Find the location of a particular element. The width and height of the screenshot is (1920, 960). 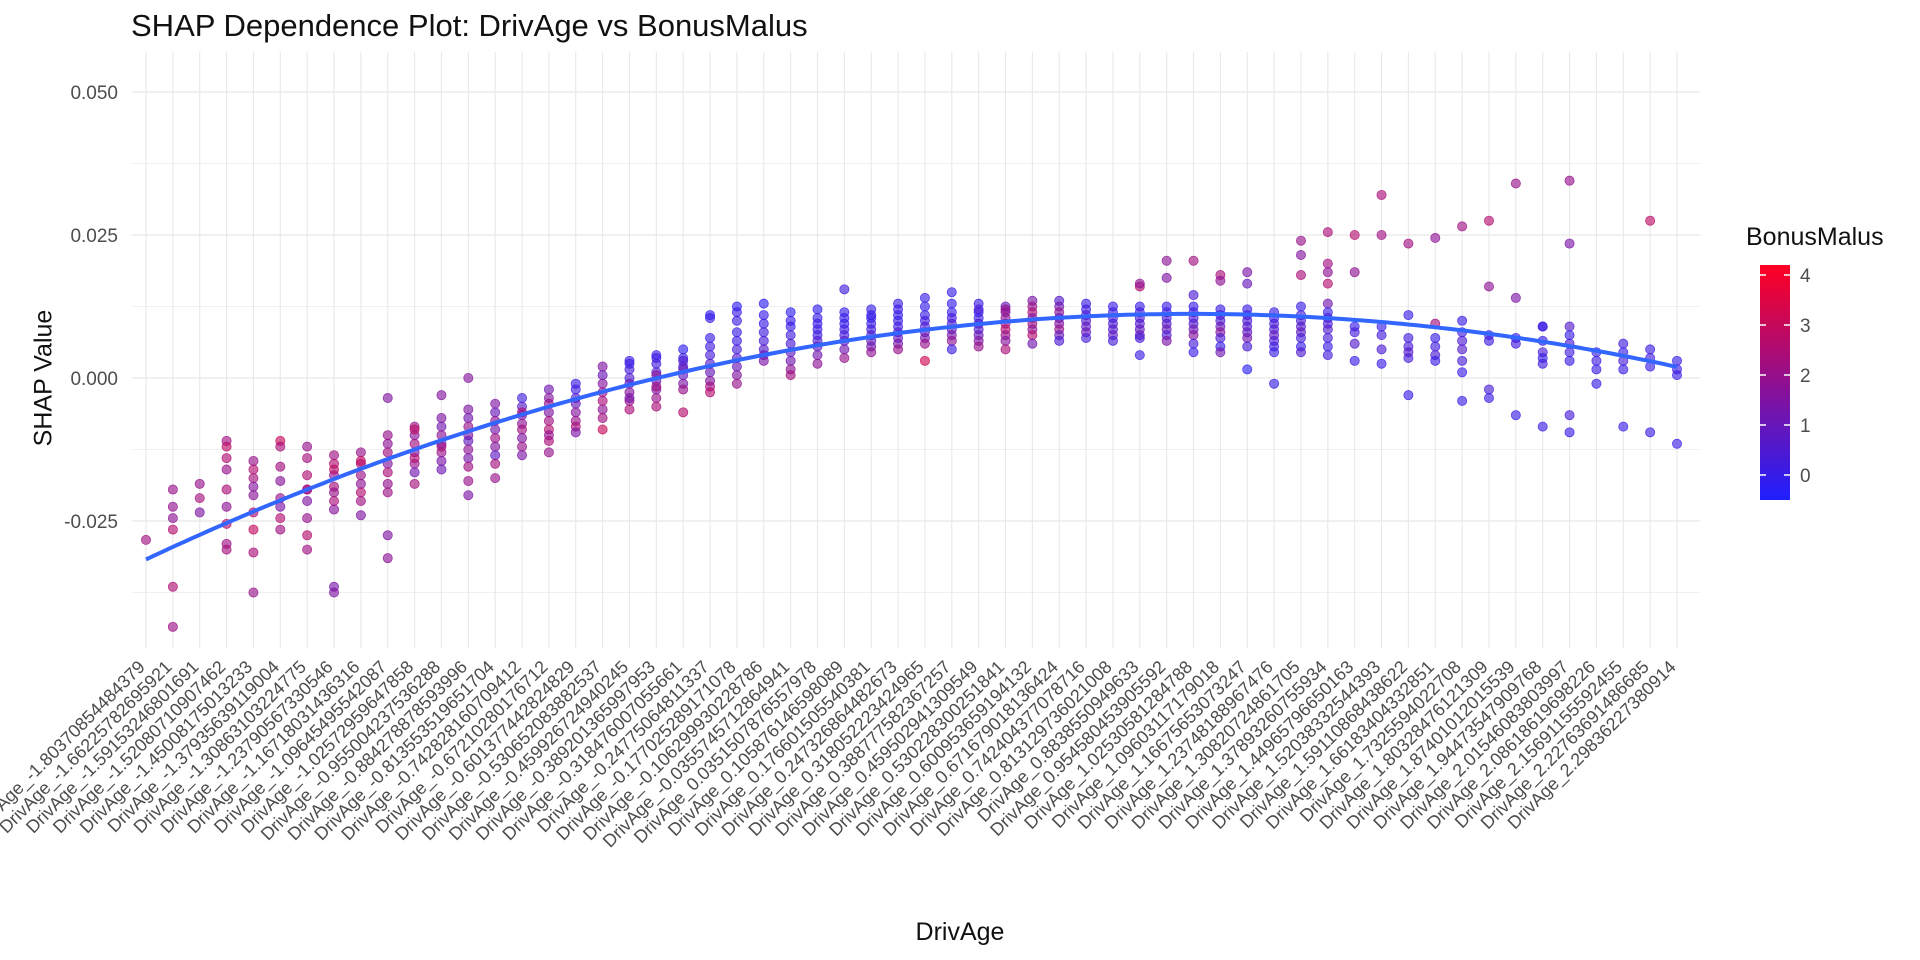

colorbar-tick-label: 4 is located at coordinates (1805, 276).